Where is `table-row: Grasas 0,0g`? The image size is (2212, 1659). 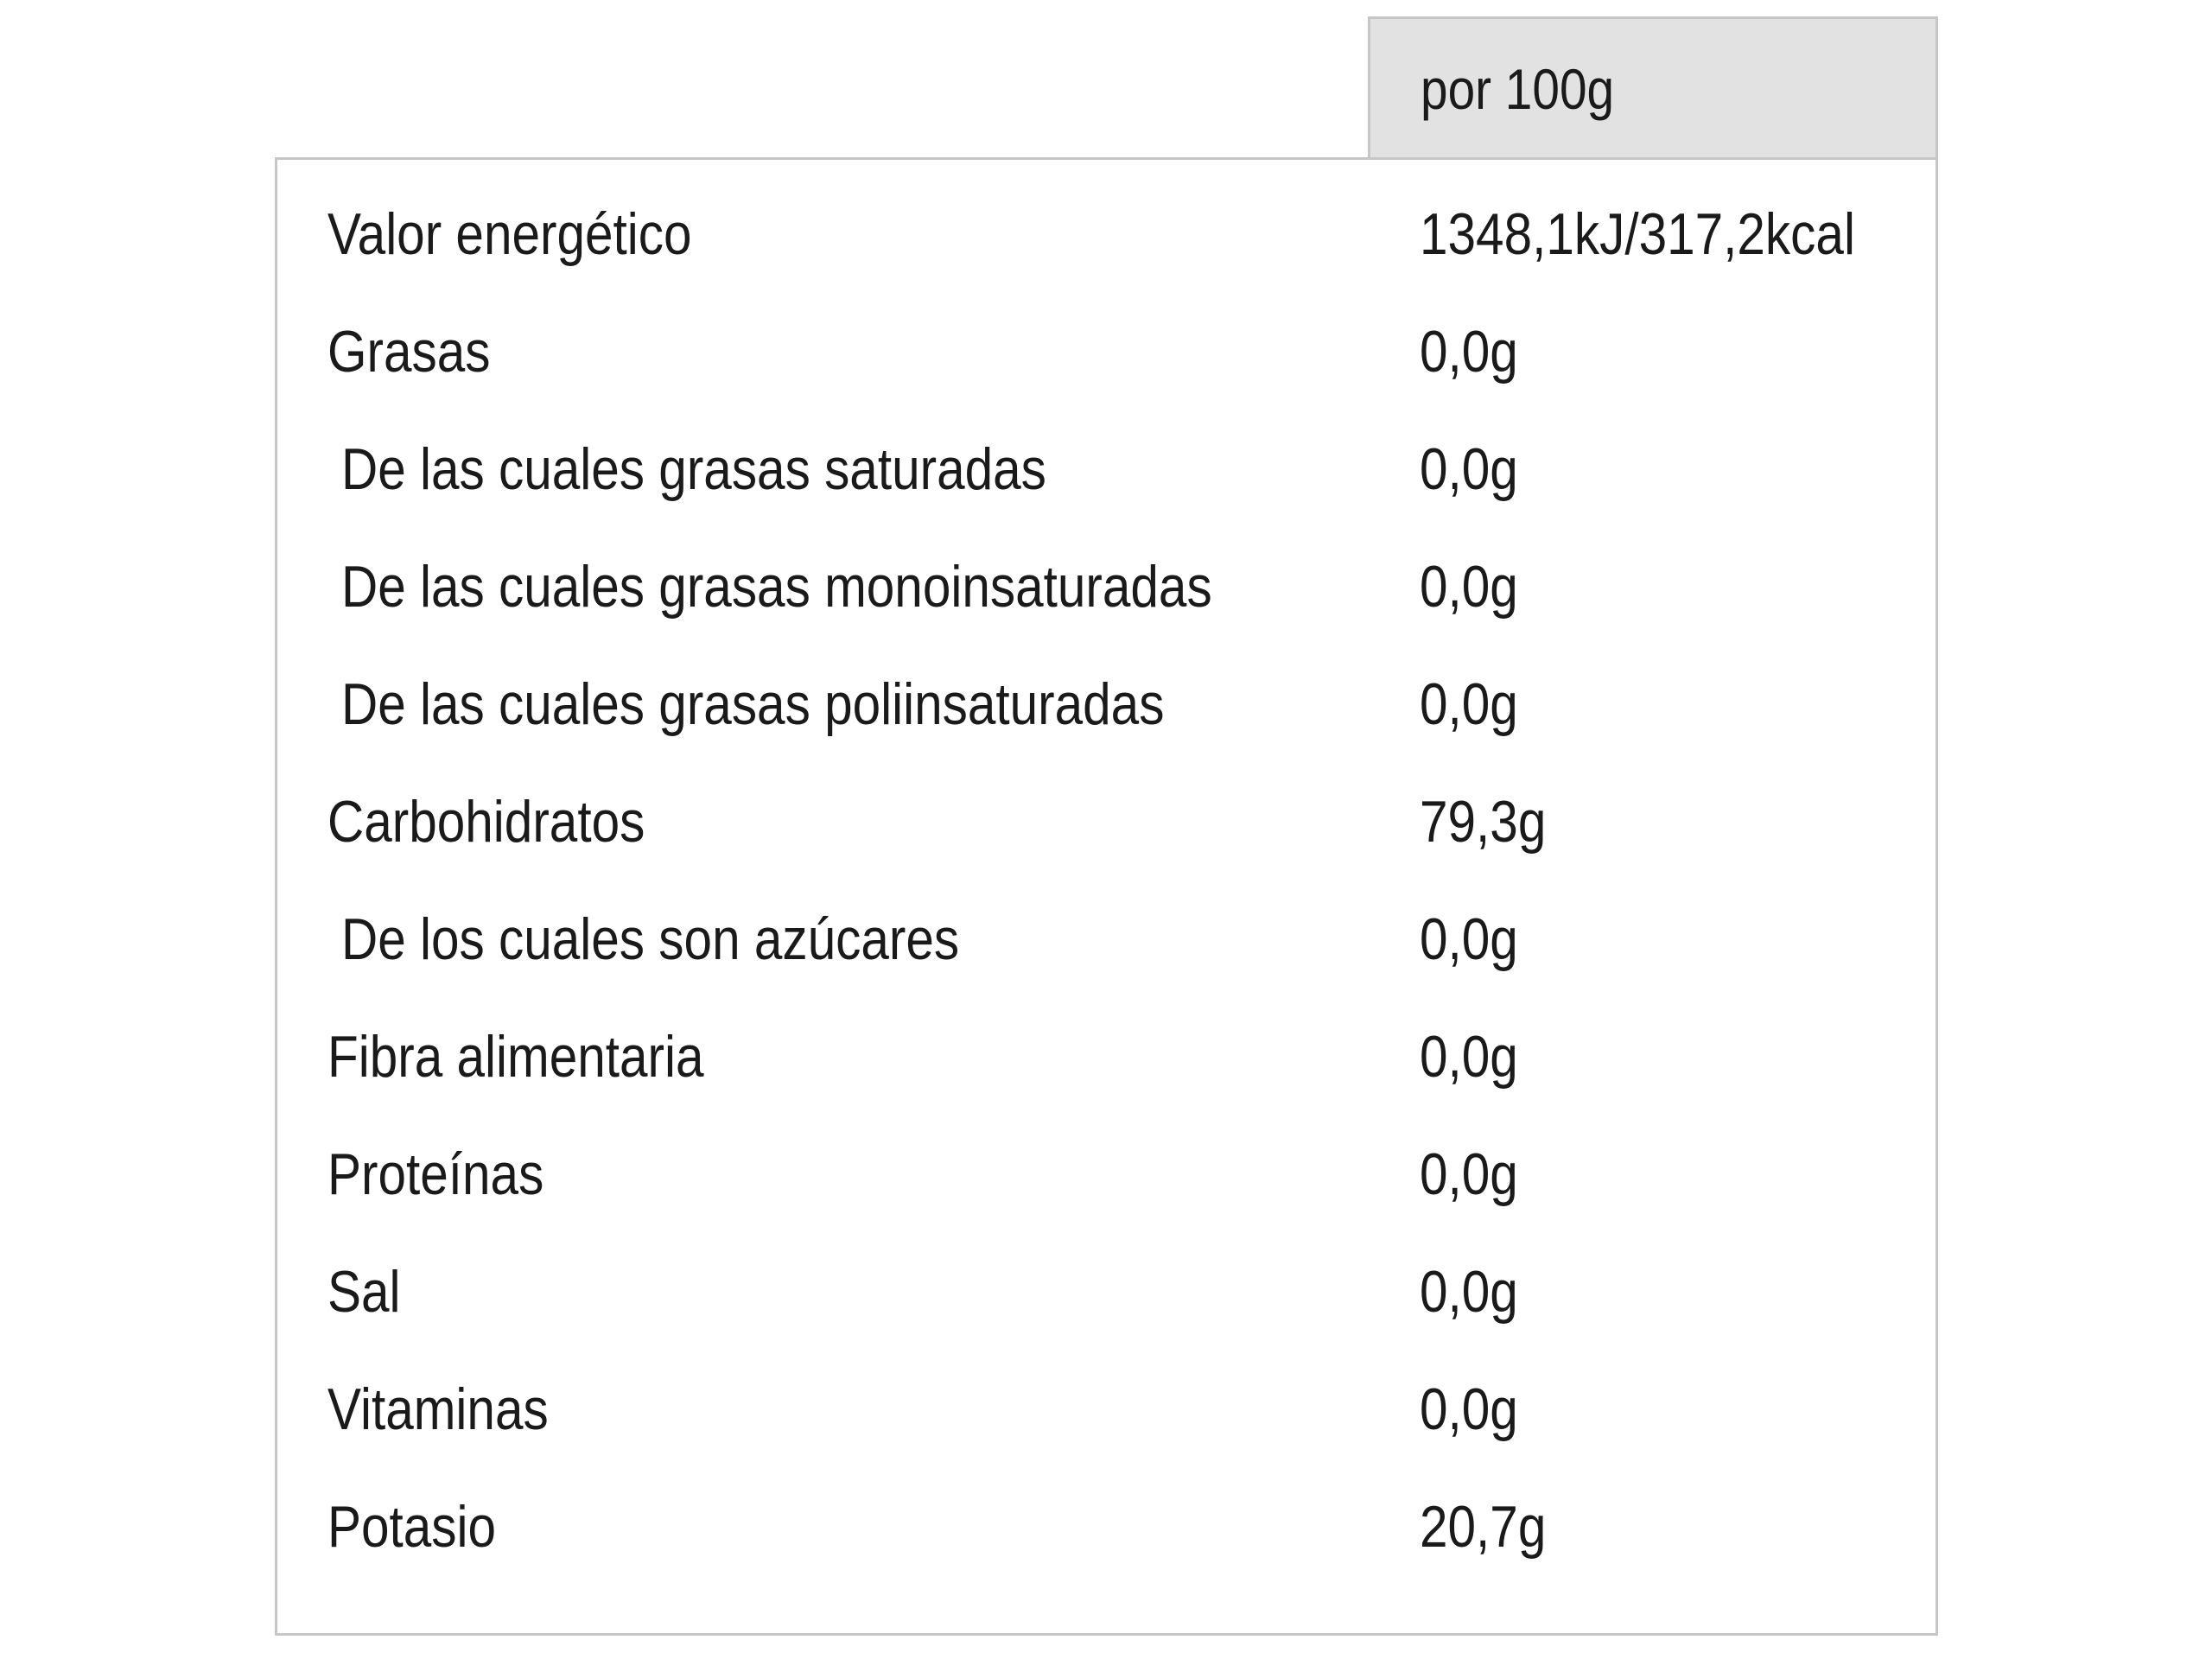 table-row: Grasas 0,0g is located at coordinates (1106, 351).